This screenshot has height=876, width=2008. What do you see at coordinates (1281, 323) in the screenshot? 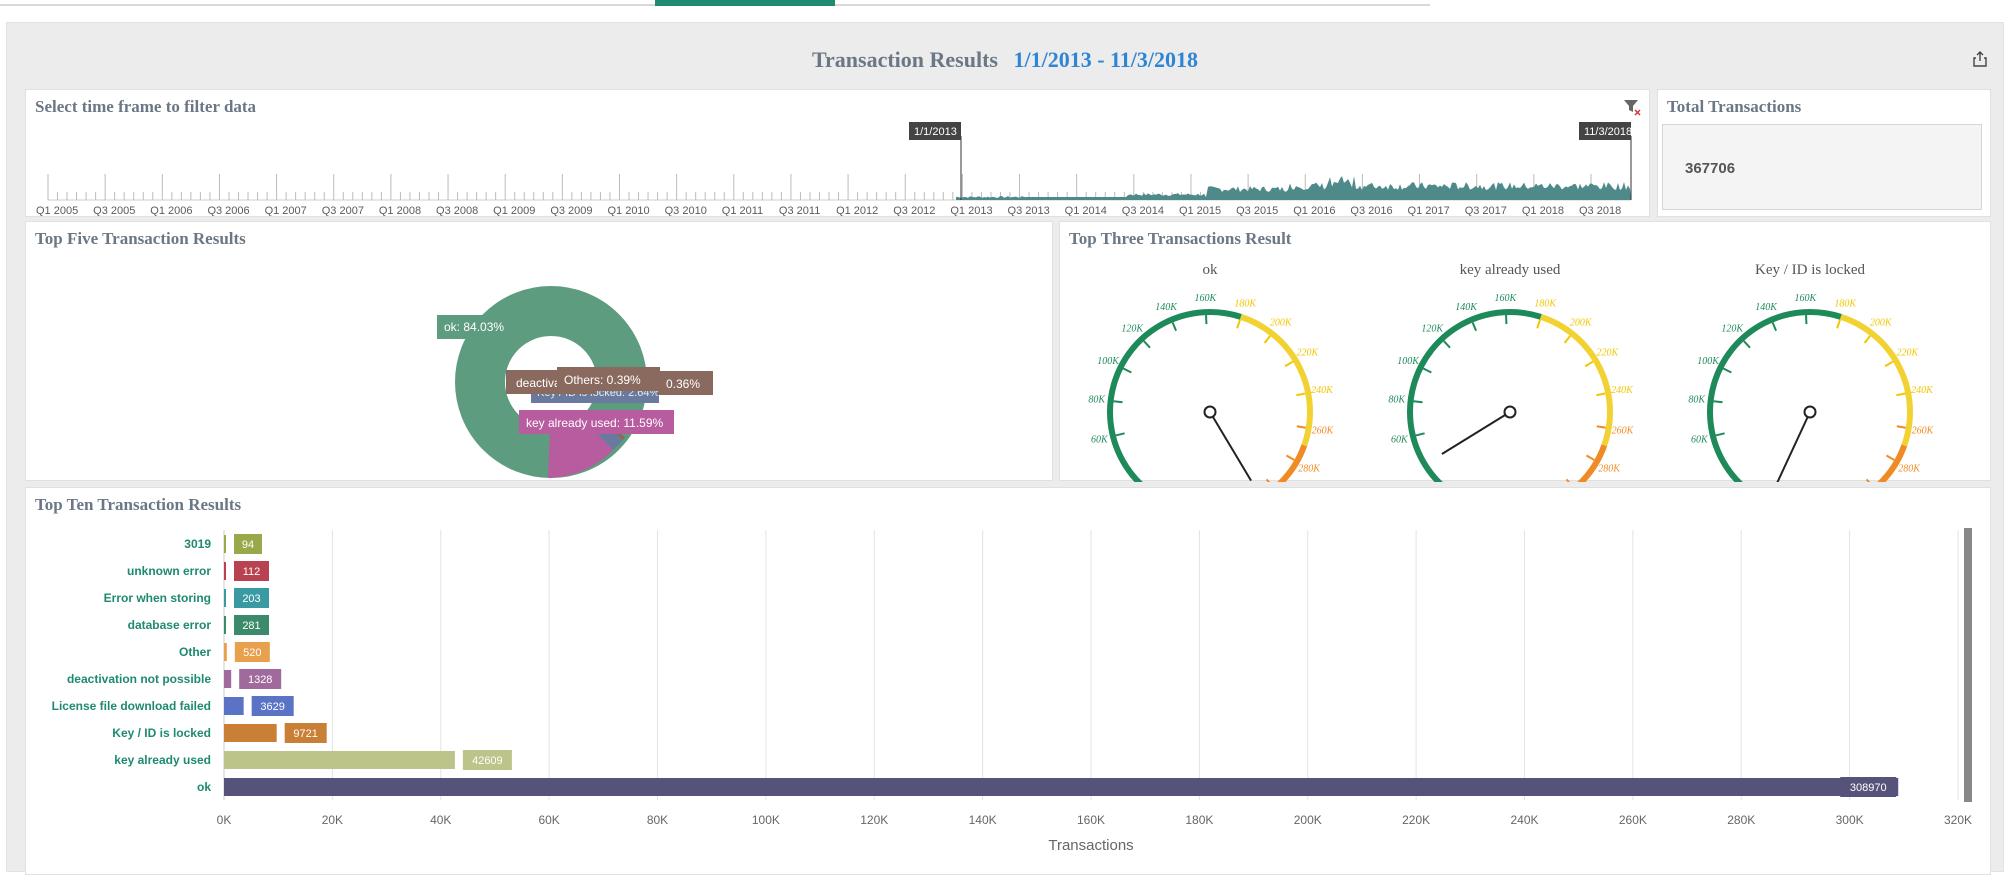
I see `gauge-tick-label: 200K` at bounding box center [1281, 323].